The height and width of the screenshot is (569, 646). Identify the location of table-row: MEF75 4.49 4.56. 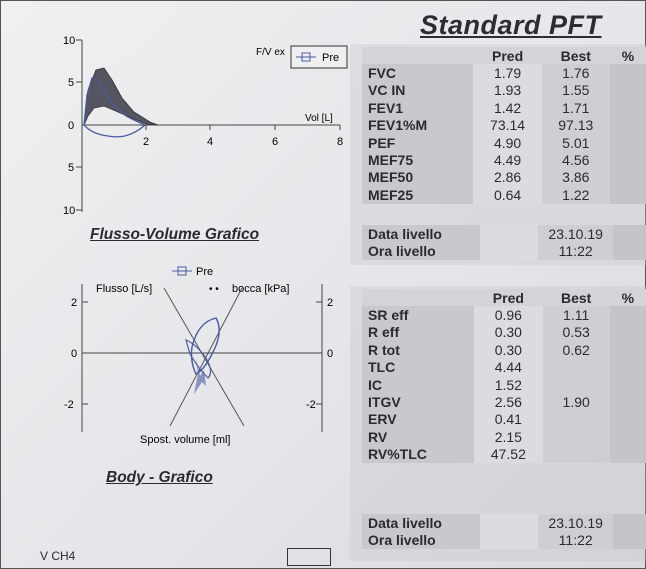
(504, 160).